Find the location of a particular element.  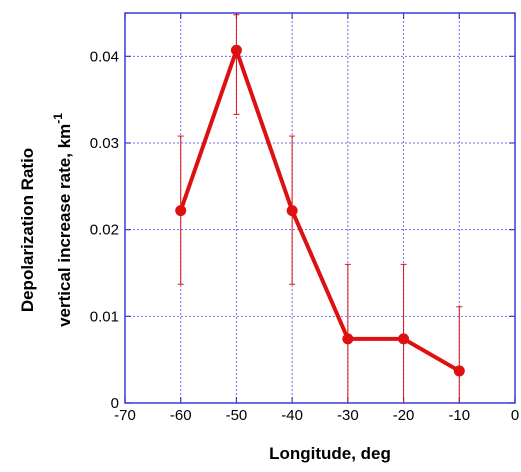

x-tick-labels: -70 -60 -50 -40 -30 -20 -10 0 is located at coordinates (316, 415).